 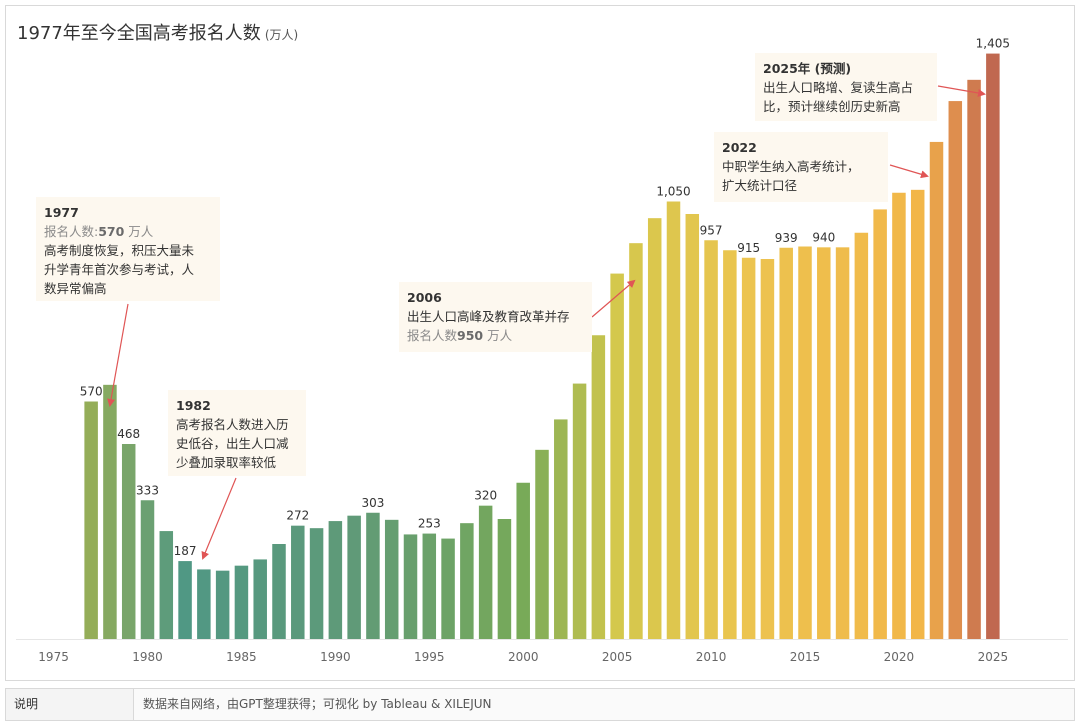 I want to click on annotation-year: 2025年 (预测), so click(x=807, y=68).